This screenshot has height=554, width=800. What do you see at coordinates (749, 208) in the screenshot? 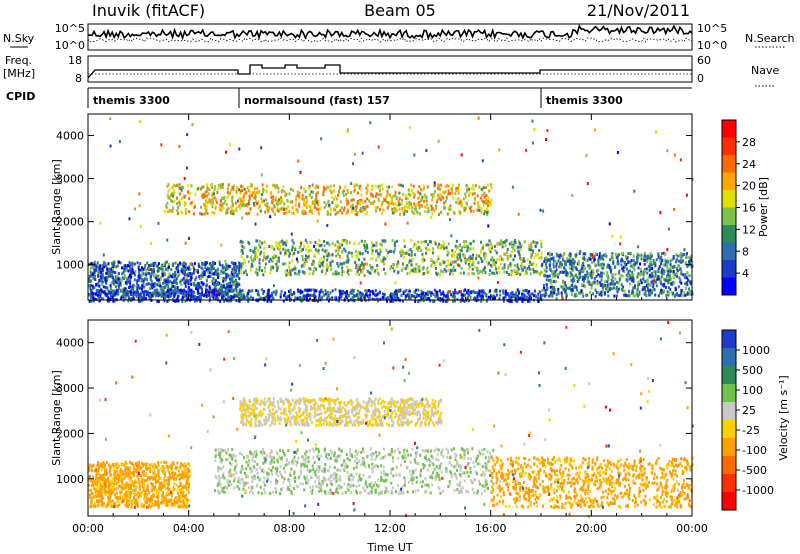
I see `colorbar-tick-label: 16` at bounding box center [749, 208].